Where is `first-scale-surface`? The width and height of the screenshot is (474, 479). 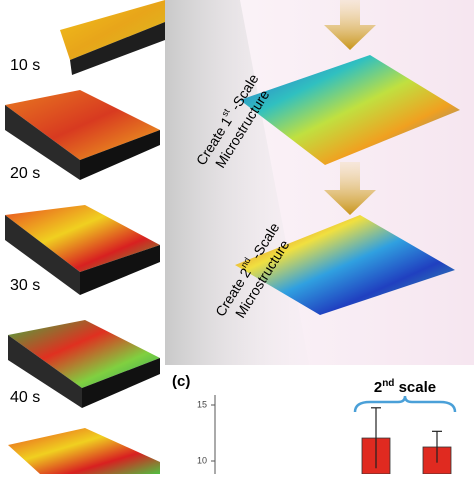 first-scale-surface is located at coordinates (350, 110).